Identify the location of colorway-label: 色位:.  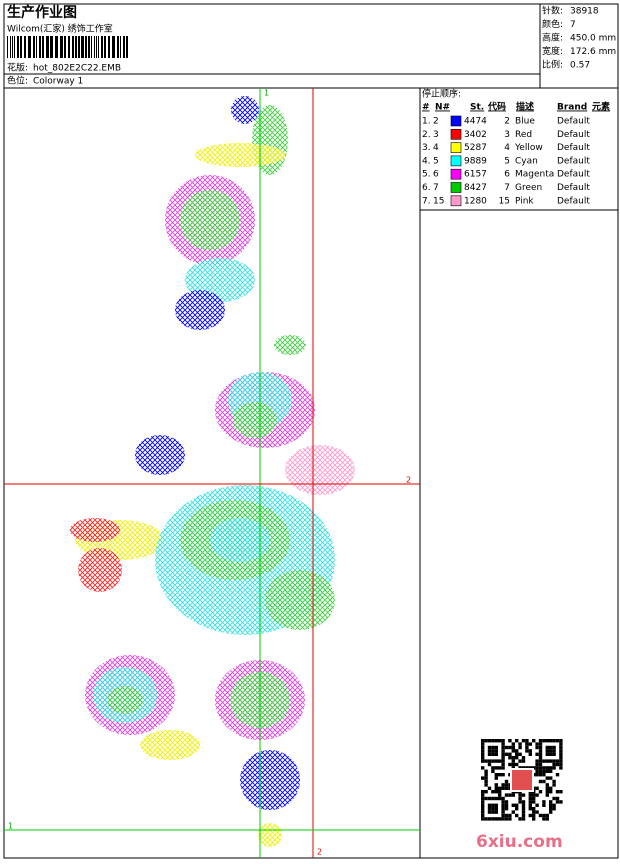
(17, 81).